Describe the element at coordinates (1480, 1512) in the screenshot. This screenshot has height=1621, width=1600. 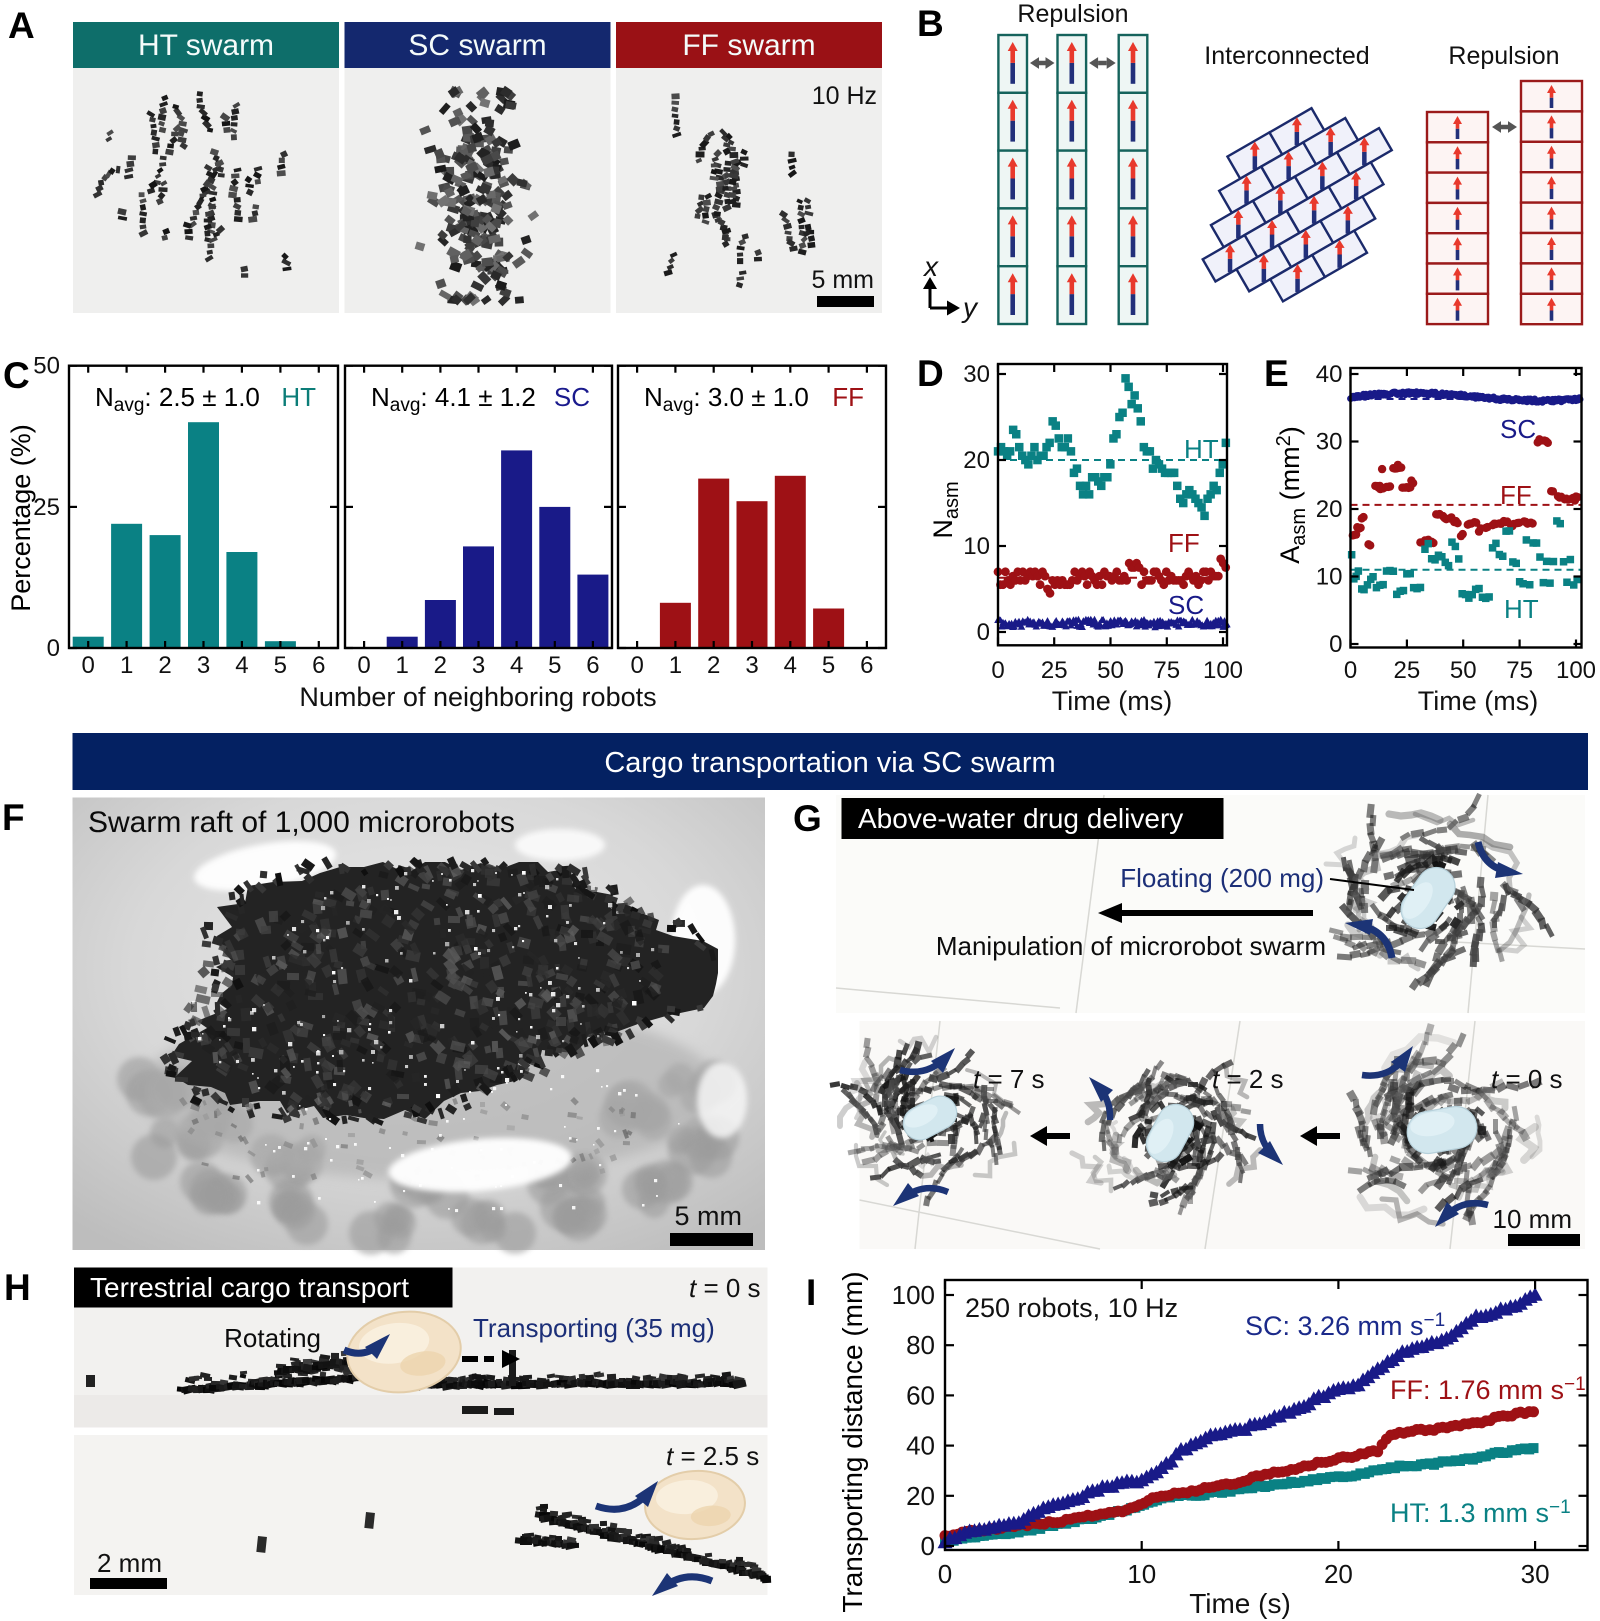
I see `svg-text: HT: 1.3 mm s−1` at that location.